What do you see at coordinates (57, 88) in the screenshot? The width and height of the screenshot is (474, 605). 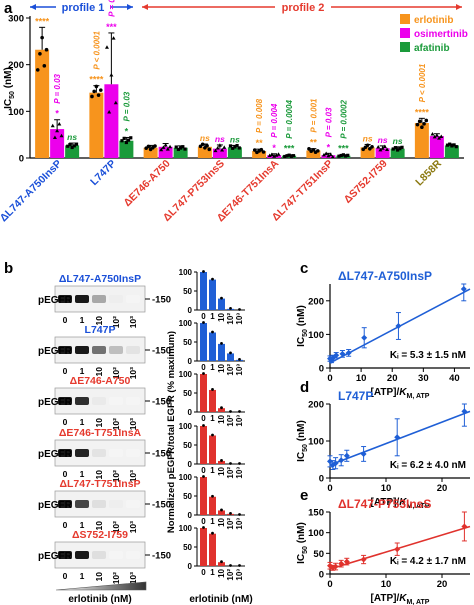 I see `p-value-label: P = 0.03` at bounding box center [57, 88].